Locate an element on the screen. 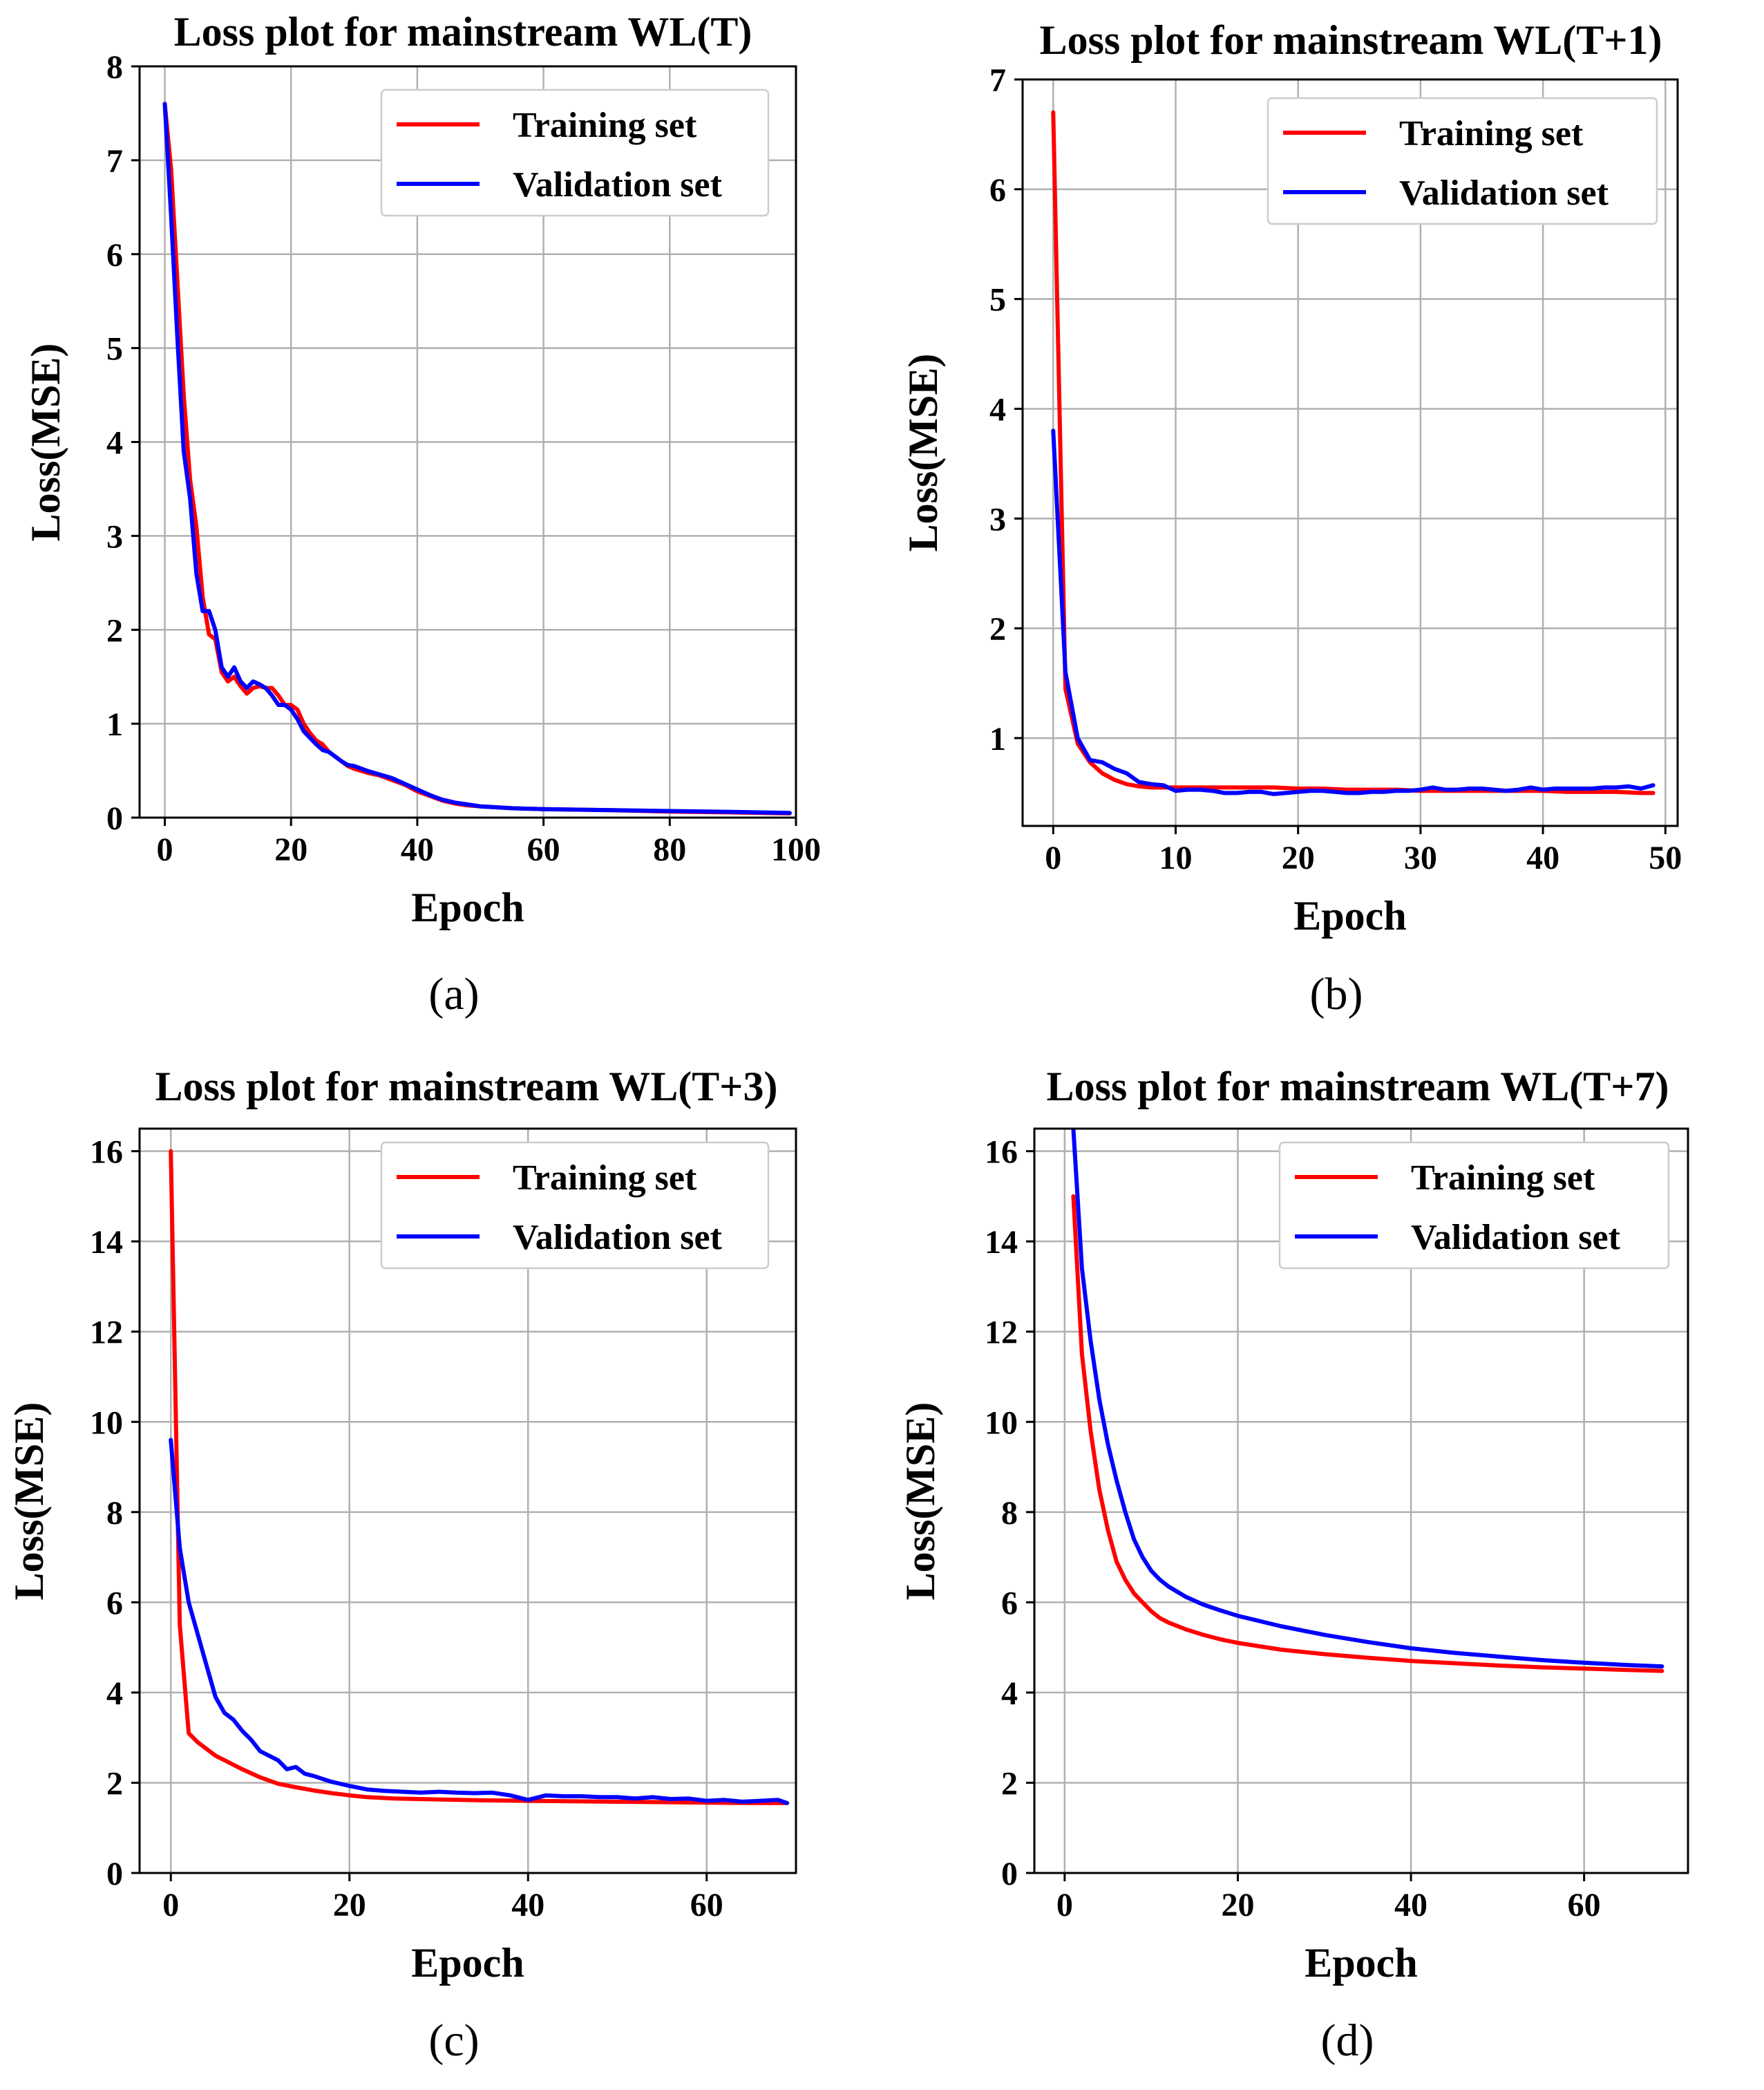 The width and height of the screenshot is (1764, 2090). chart-title: Loss plot for mainstream WL(T+3) is located at coordinates (467, 1086).